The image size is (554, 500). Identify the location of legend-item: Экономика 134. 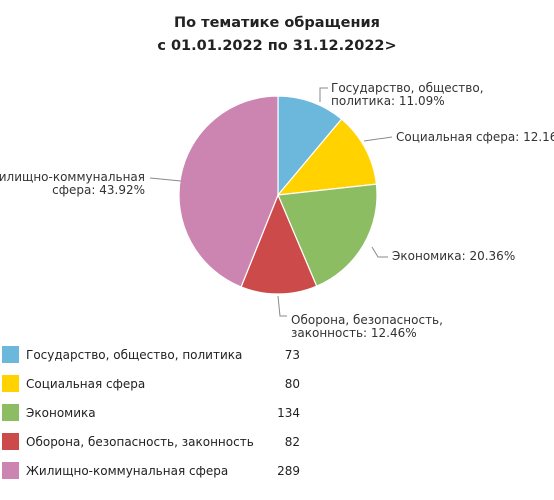
(160, 412).